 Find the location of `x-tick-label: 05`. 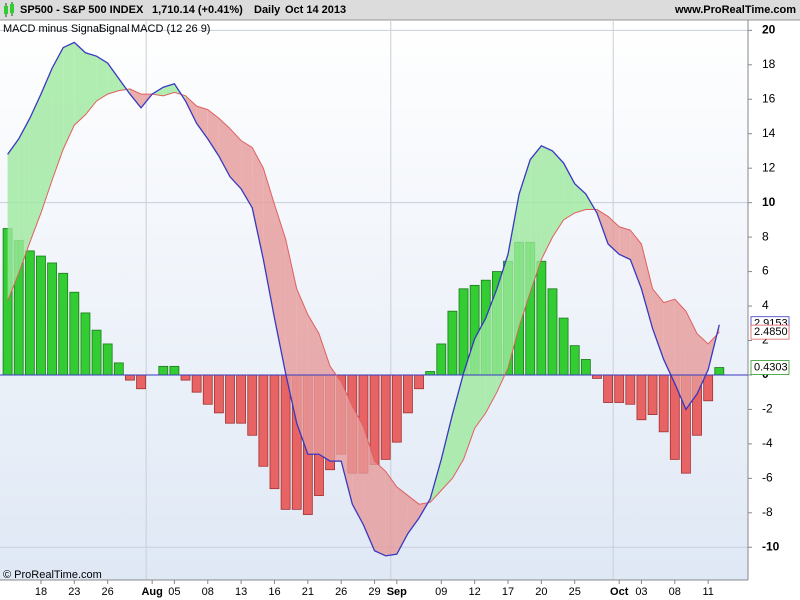

x-tick-label: 05 is located at coordinates (174, 592).